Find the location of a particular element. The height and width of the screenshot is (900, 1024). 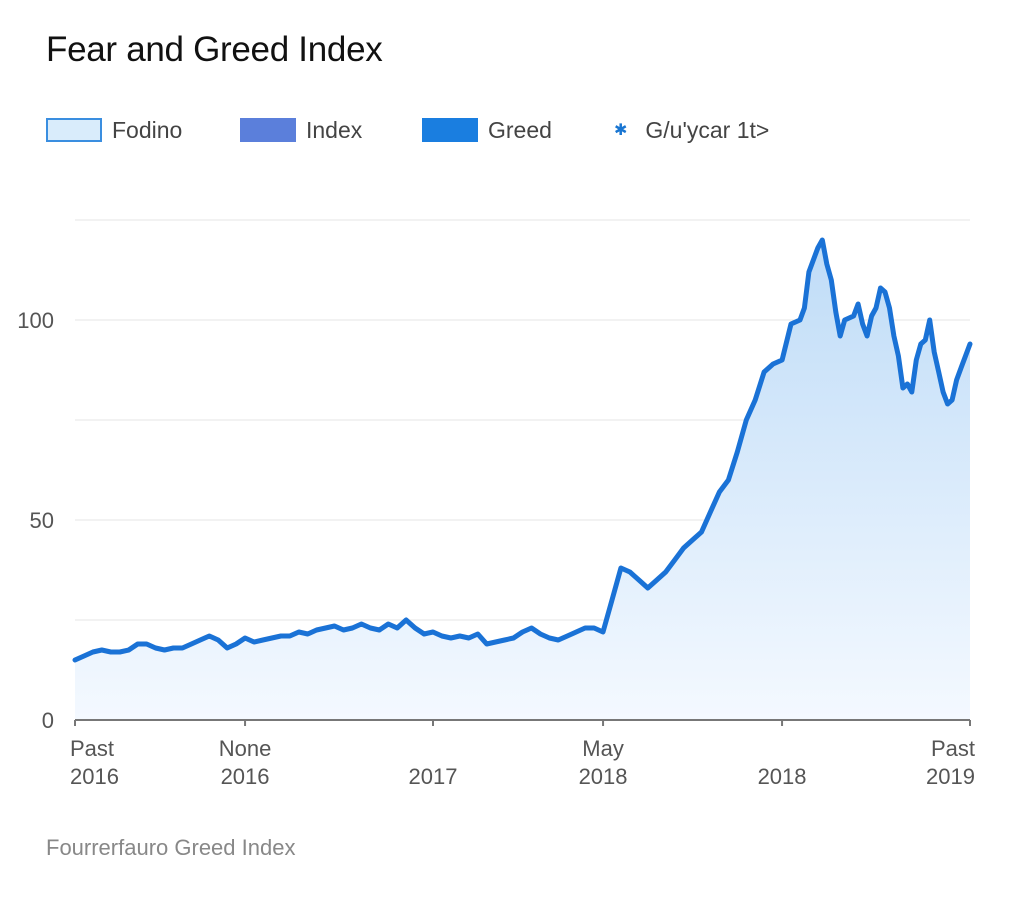

legend-item-extra: ✱ G/u'ycar 1t> is located at coordinates (691, 130).